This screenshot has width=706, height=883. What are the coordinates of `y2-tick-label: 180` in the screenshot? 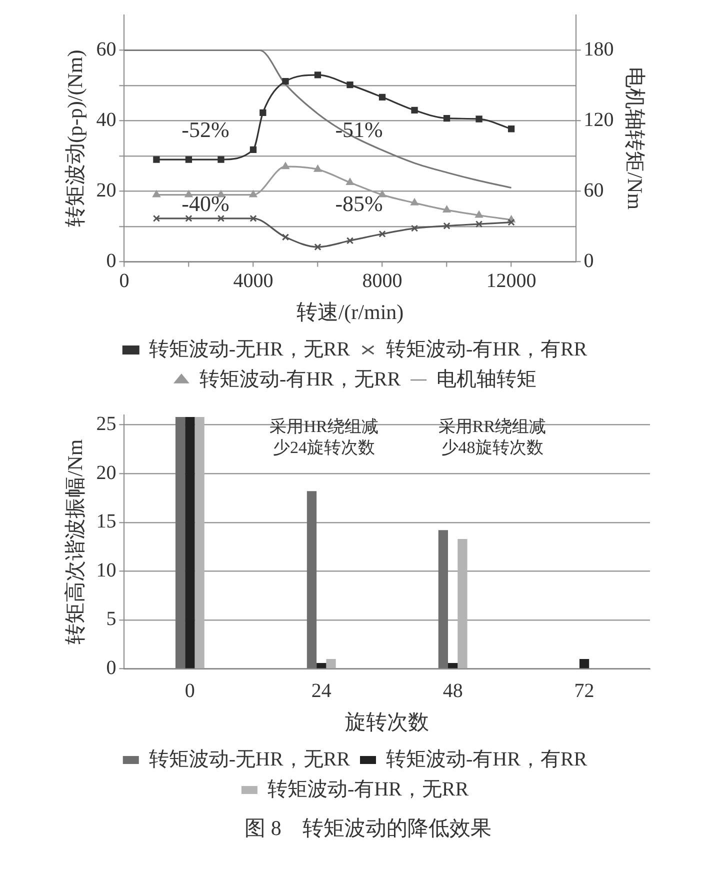 It's located at (599, 49).